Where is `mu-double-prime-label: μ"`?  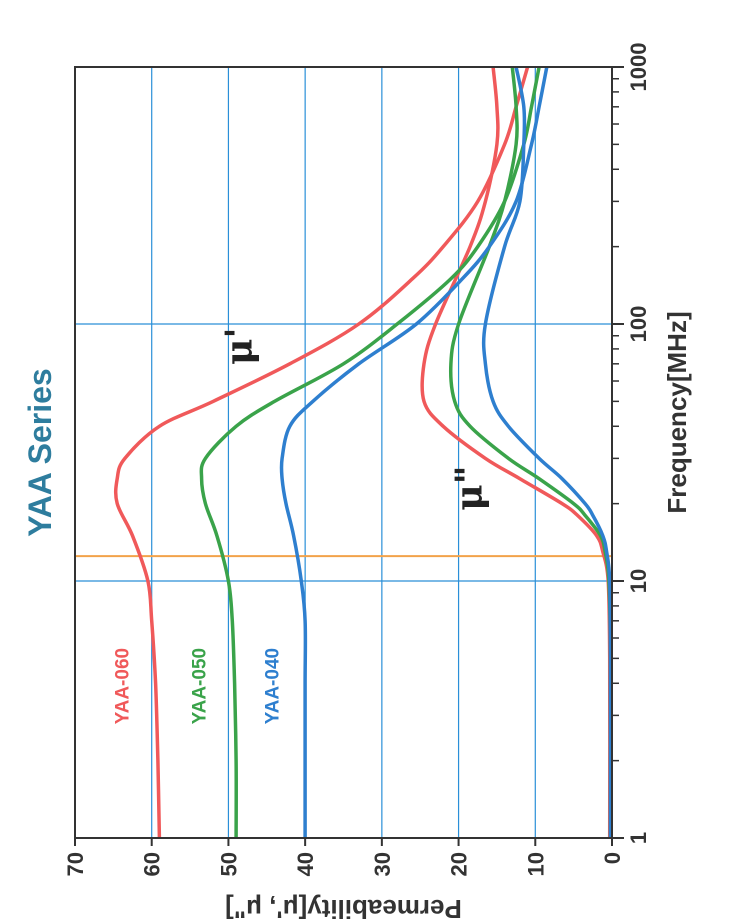 mu-double-prime-label: μ" is located at coordinates (470, 487).